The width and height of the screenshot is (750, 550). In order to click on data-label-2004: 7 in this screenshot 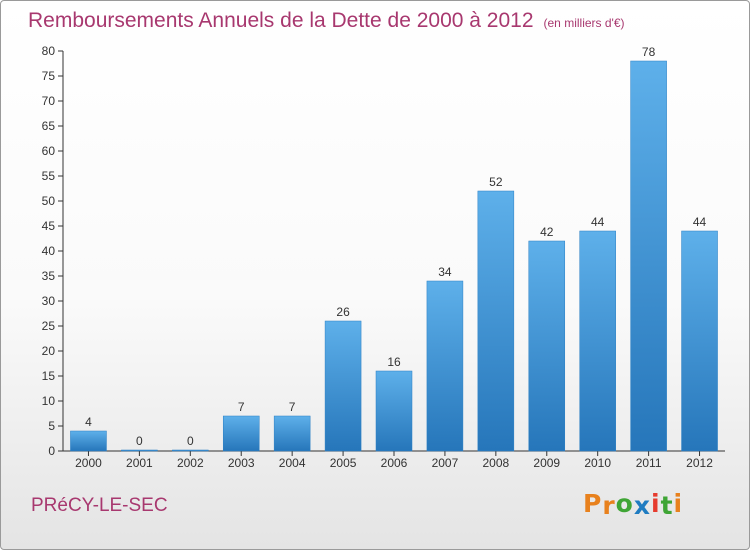, I will do `click(292, 407)`.